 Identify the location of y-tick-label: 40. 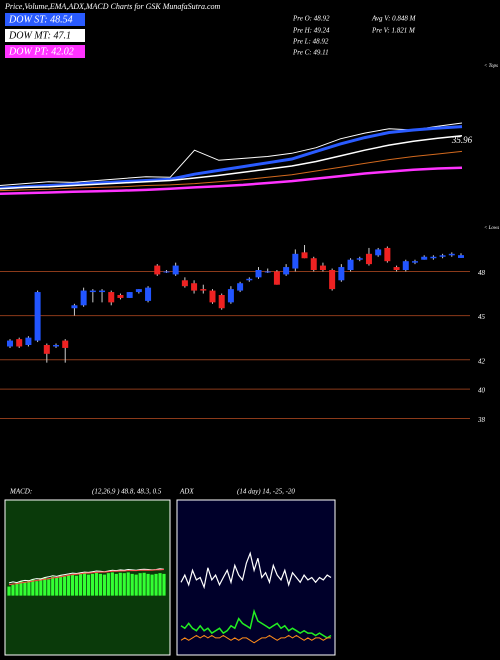
(482, 391).